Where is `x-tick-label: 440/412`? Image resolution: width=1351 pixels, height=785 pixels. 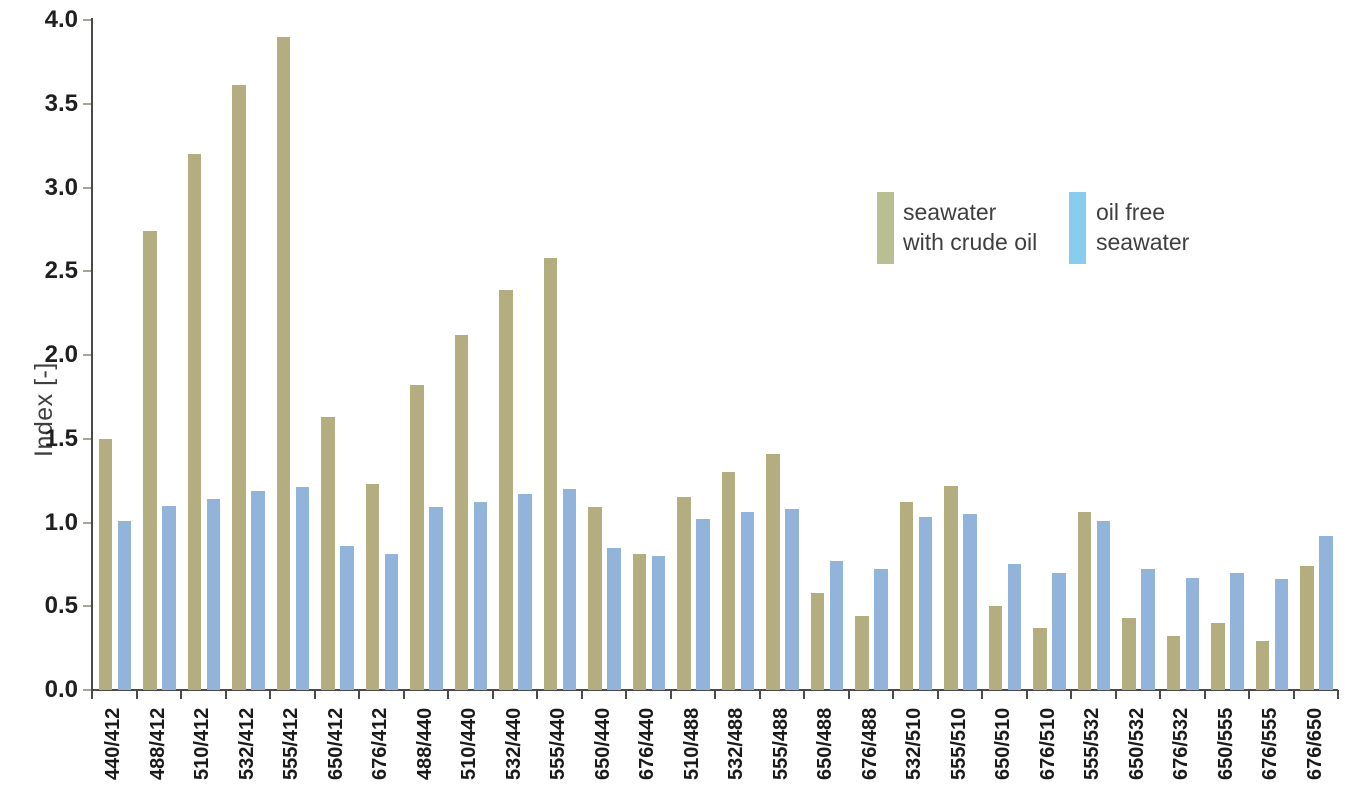 x-tick-label: 440/412 is located at coordinates (113, 744).